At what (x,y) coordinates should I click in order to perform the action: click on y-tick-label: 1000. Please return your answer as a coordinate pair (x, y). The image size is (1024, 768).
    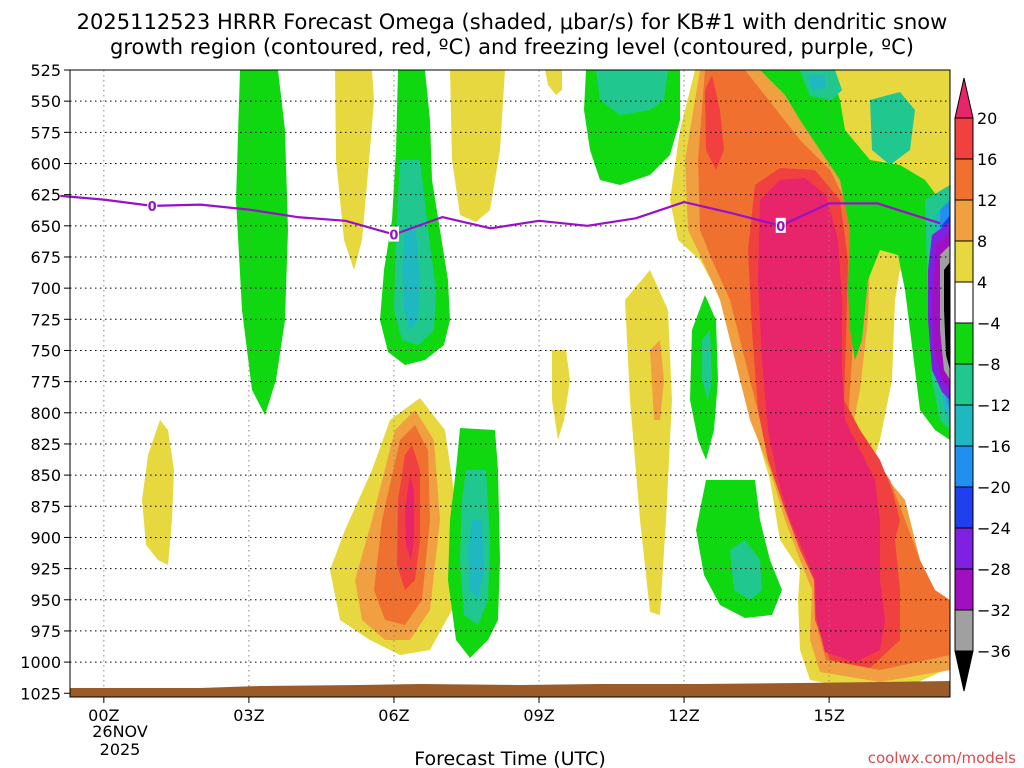
    Looking at the image, I should click on (40, 662).